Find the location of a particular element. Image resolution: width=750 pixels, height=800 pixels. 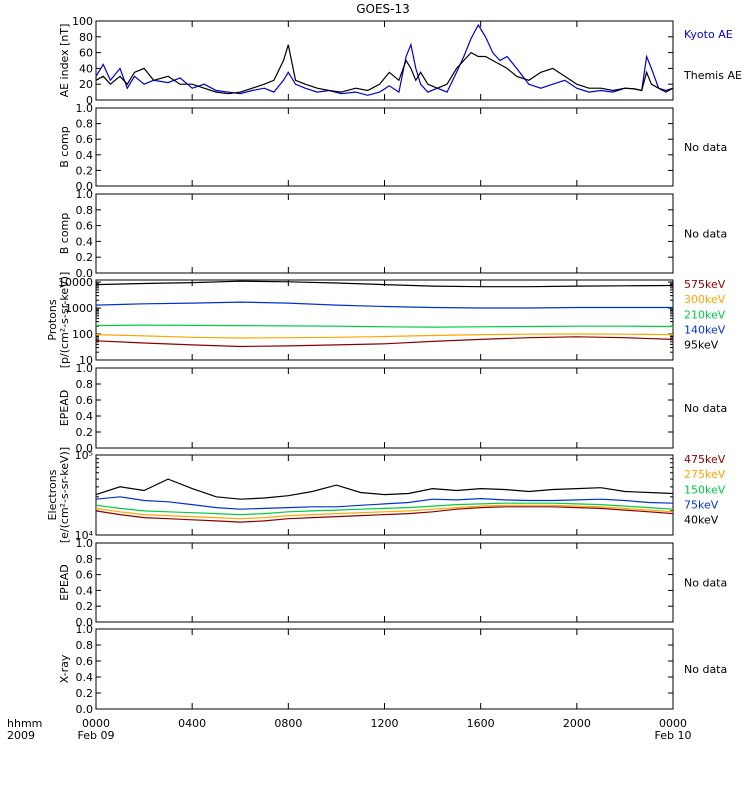

y-tick-label: 40 is located at coordinates (86, 68).